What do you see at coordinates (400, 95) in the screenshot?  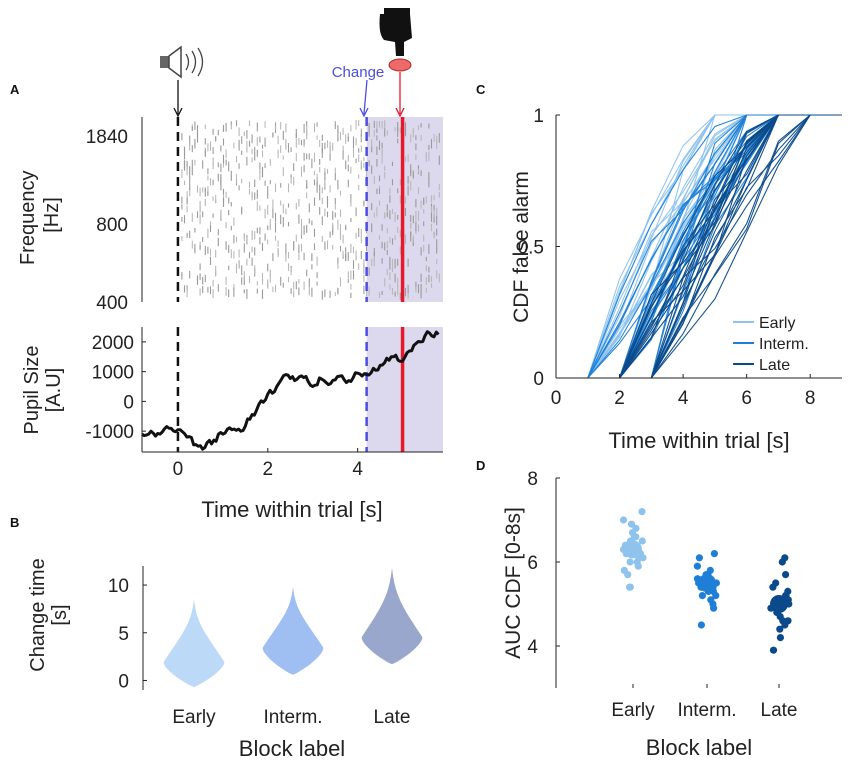 I see `press-arrow` at bounding box center [400, 95].